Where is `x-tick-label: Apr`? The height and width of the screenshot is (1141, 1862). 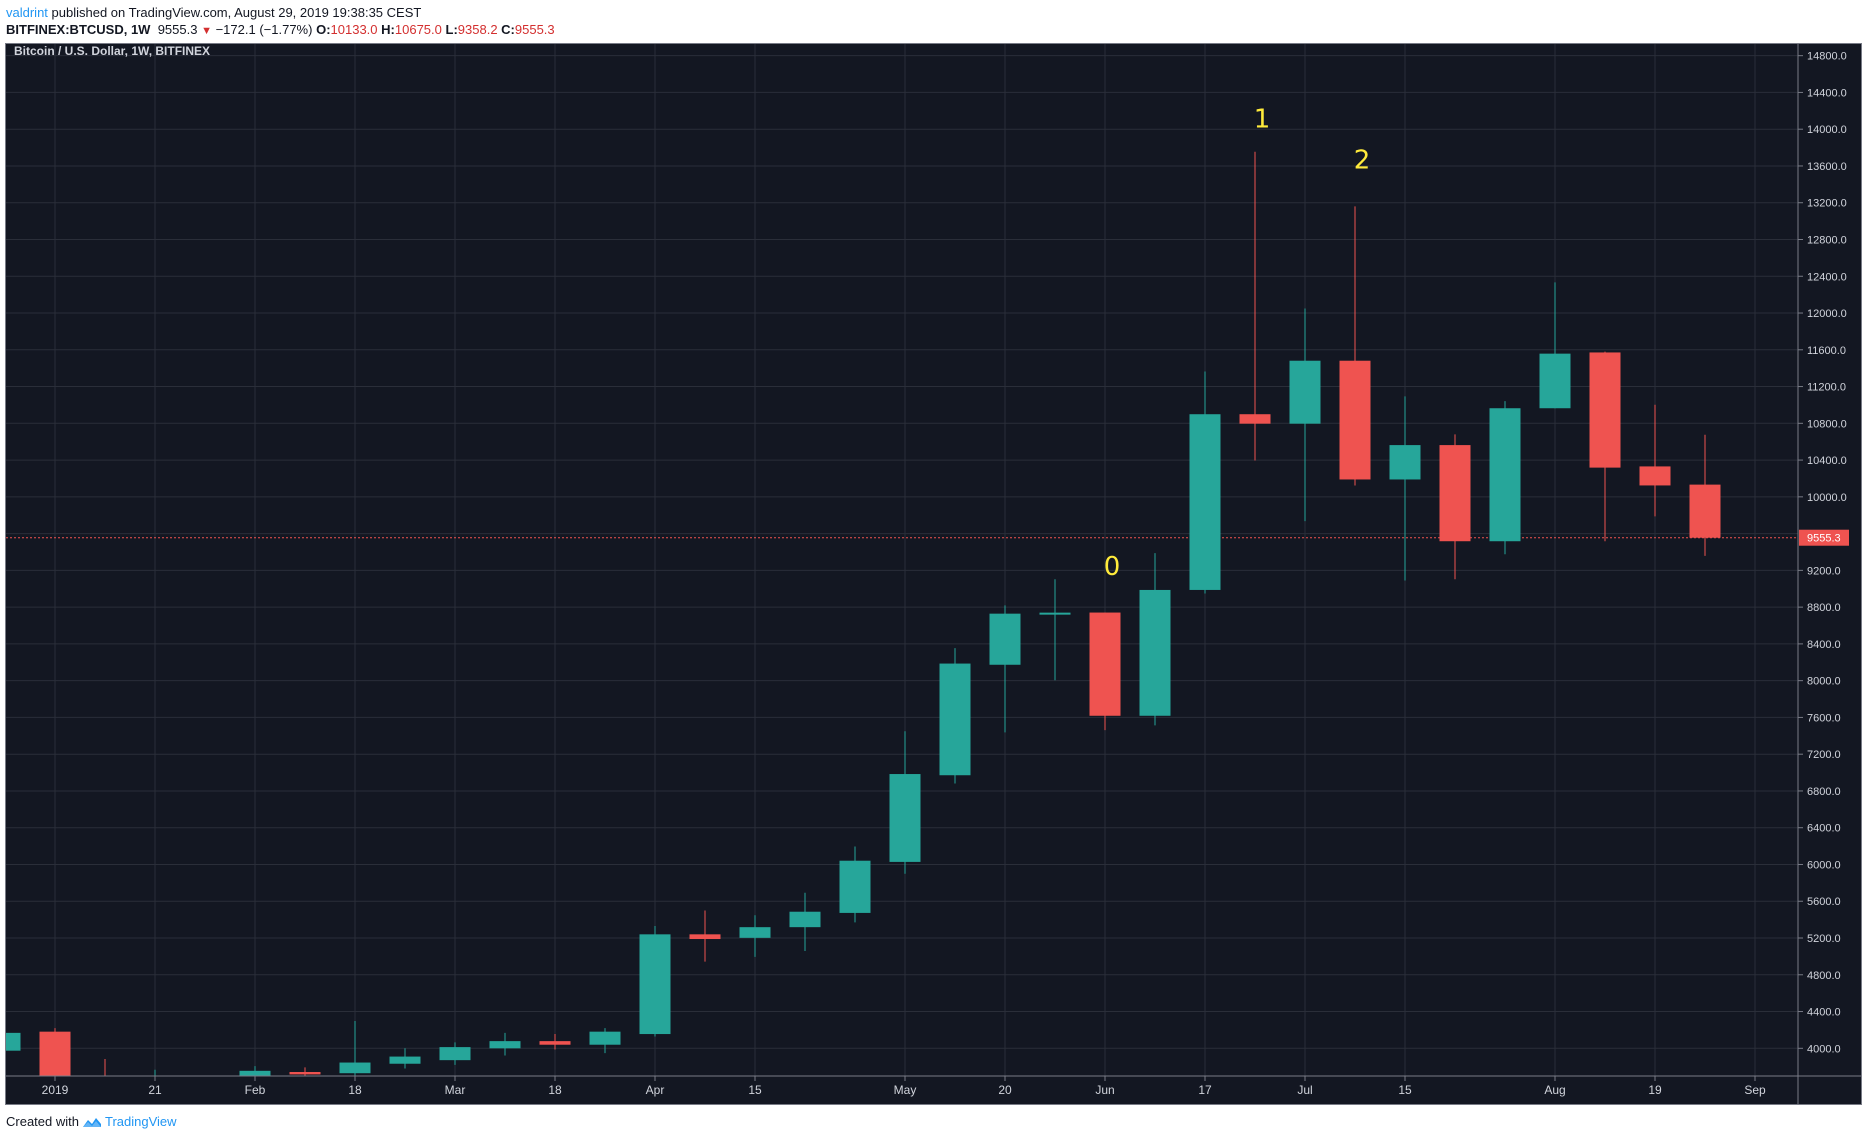
x-tick-label: Apr is located at coordinates (655, 1090).